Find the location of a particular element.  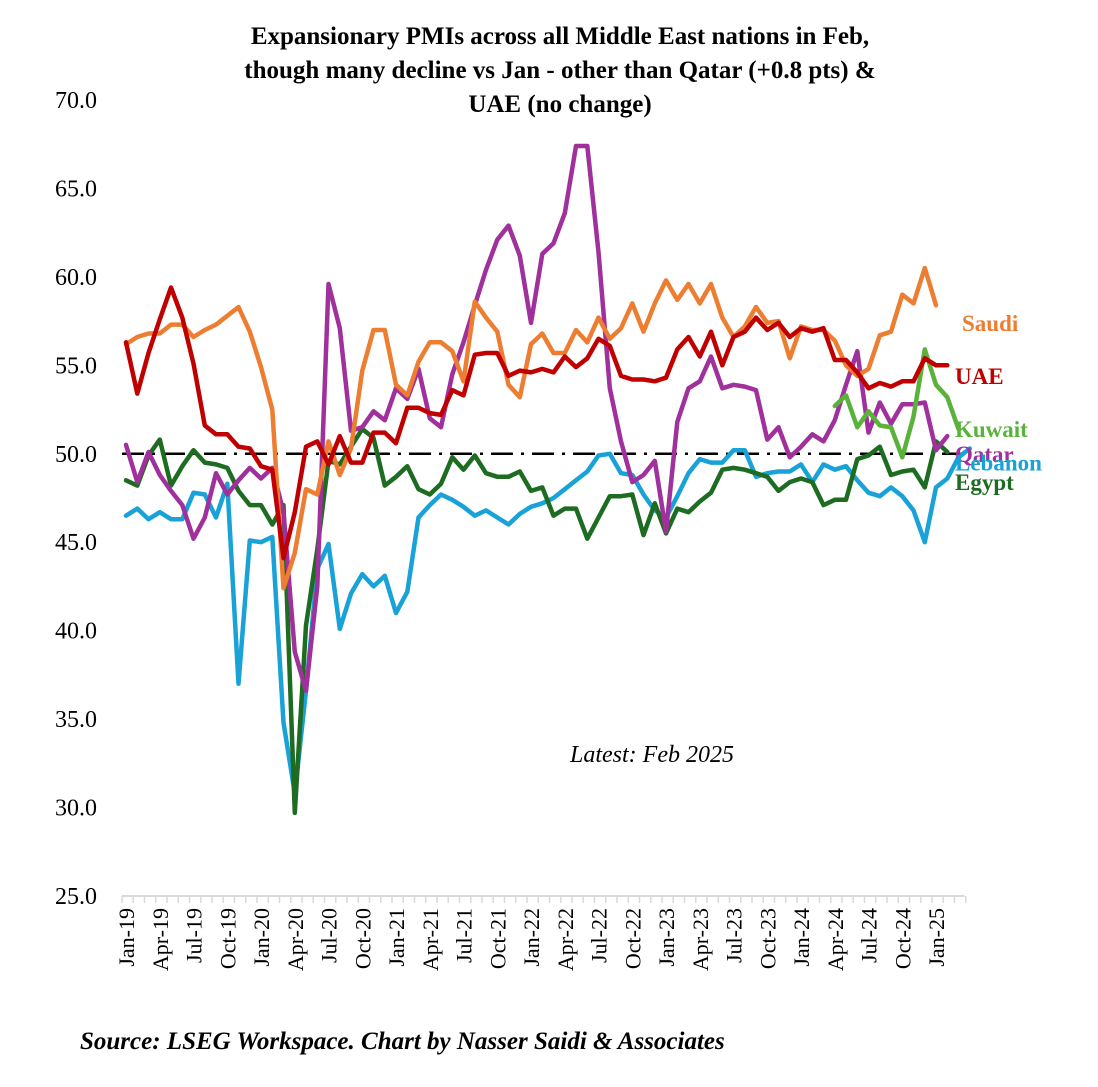

y-tick-label: 55.0 is located at coordinates (76, 366).